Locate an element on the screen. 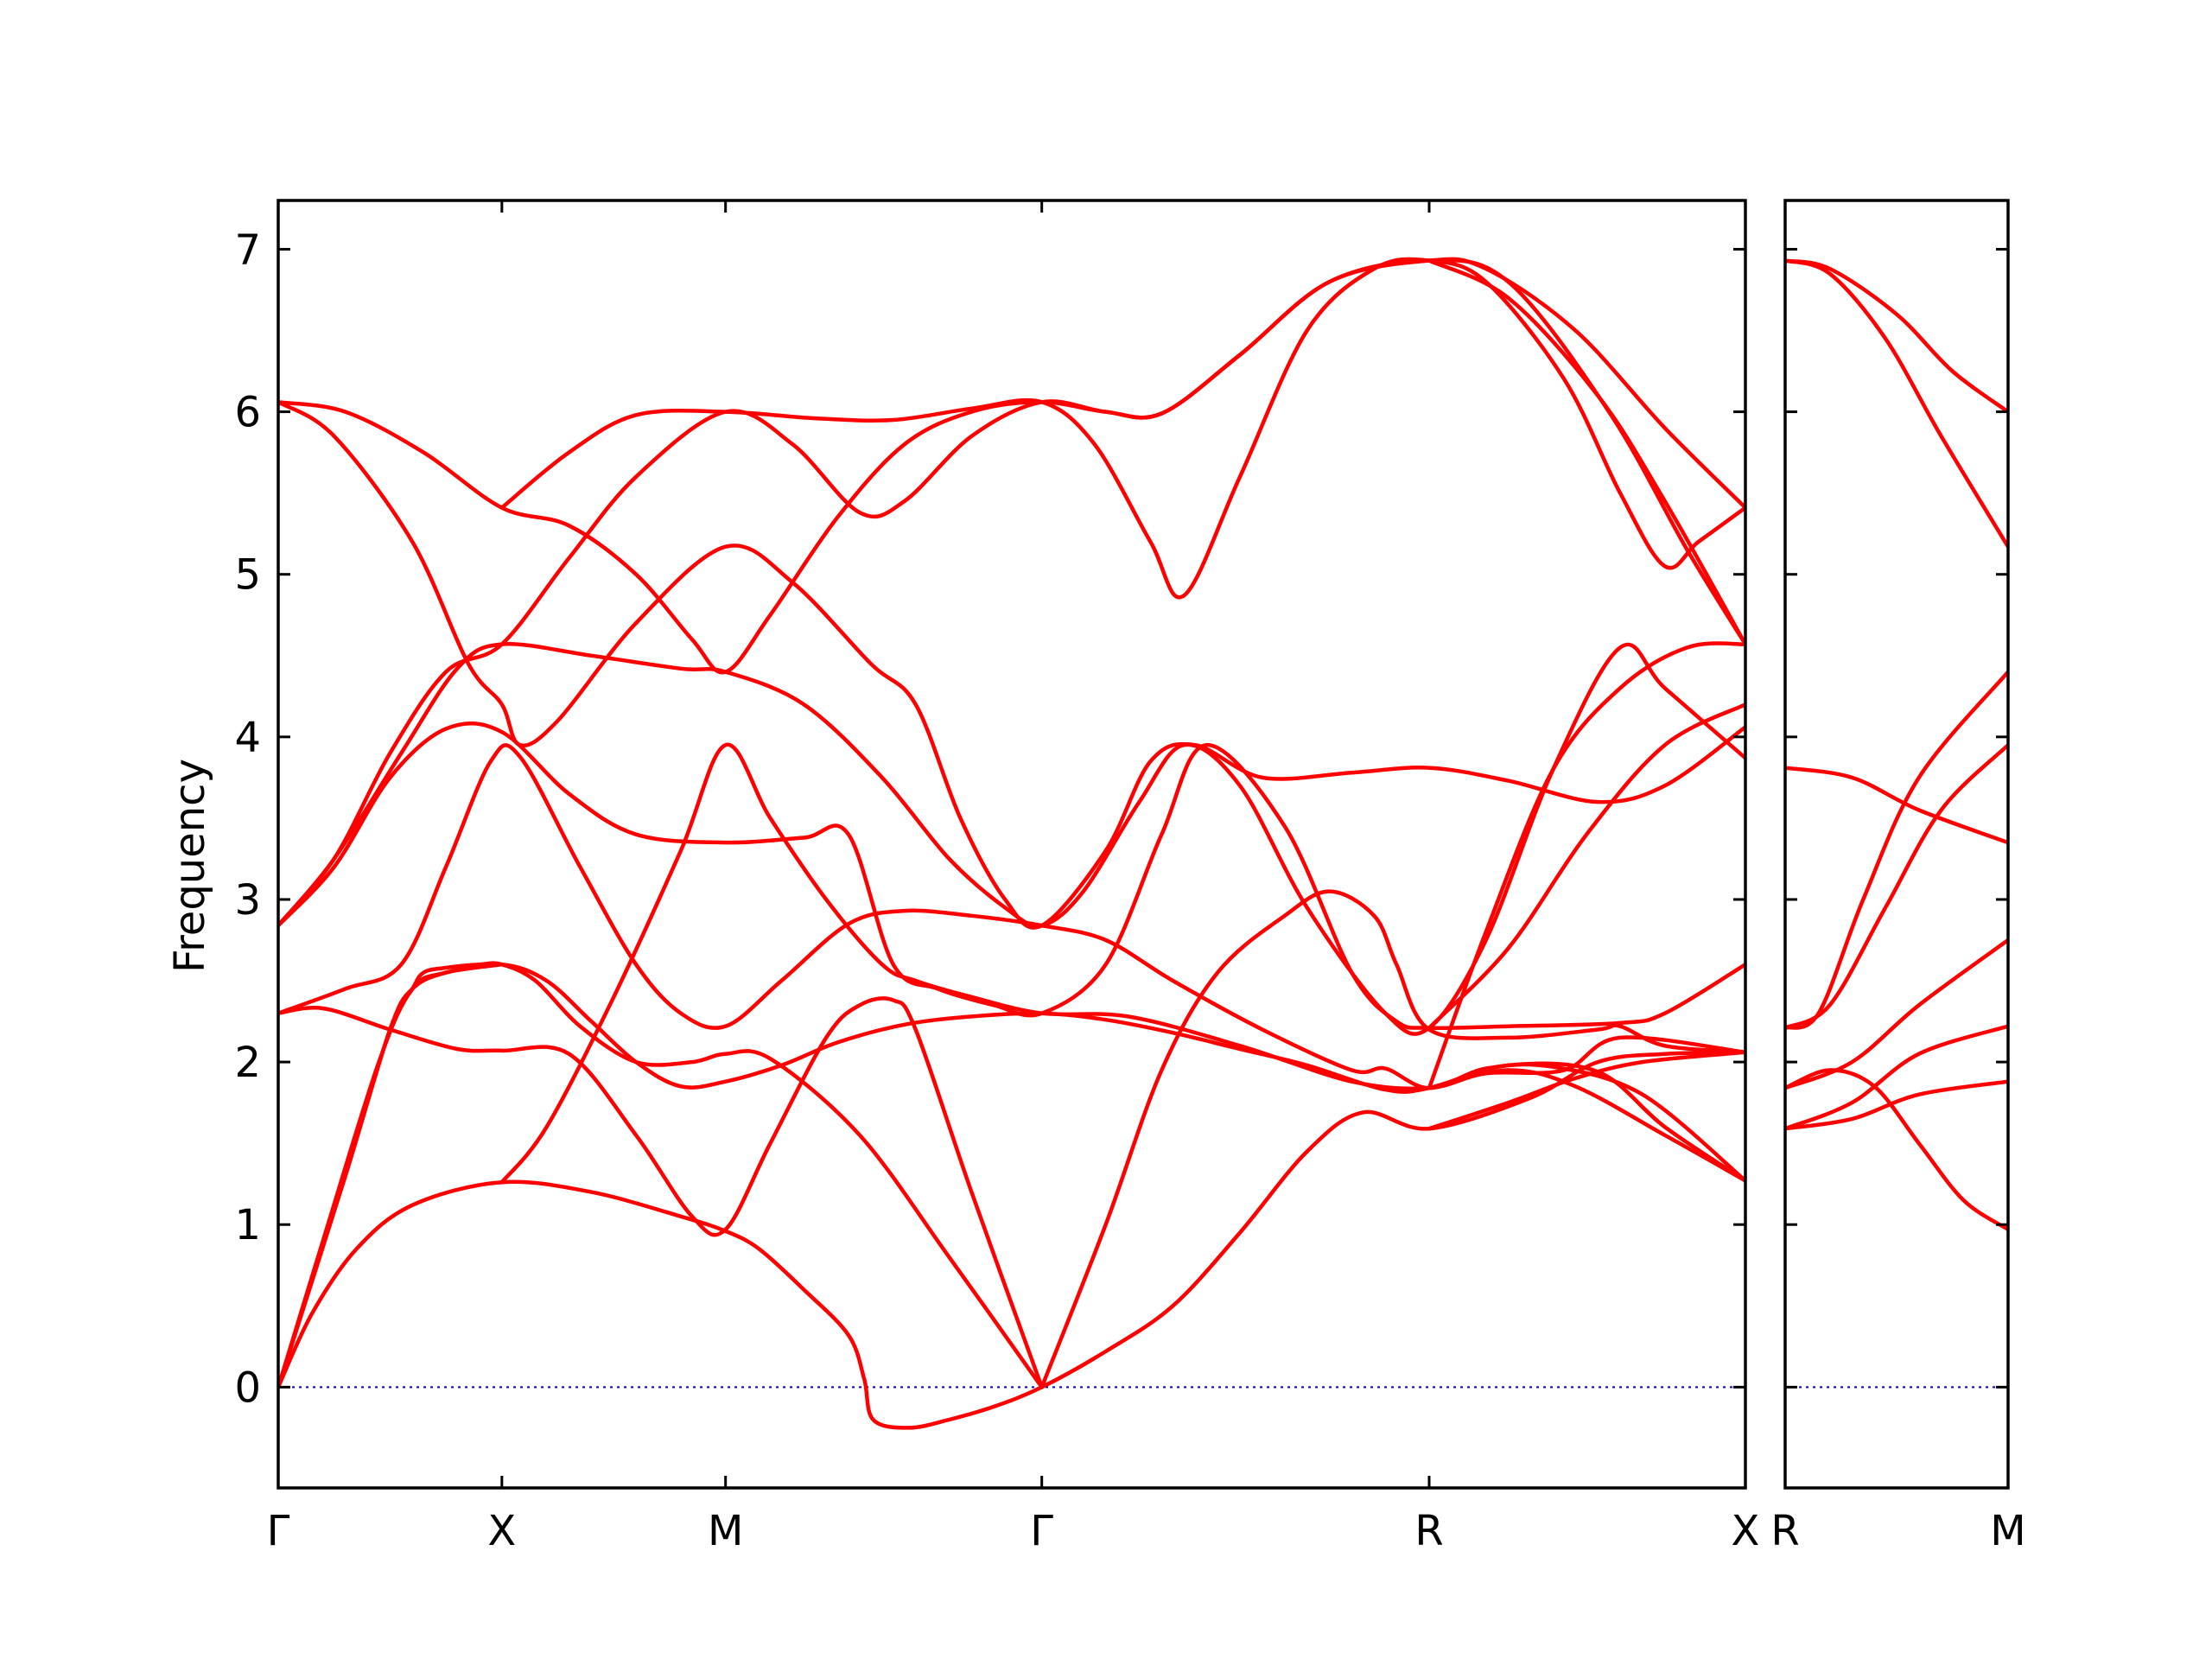 The image size is (2212, 1659). y-tick-label: 3 is located at coordinates (247, 901).